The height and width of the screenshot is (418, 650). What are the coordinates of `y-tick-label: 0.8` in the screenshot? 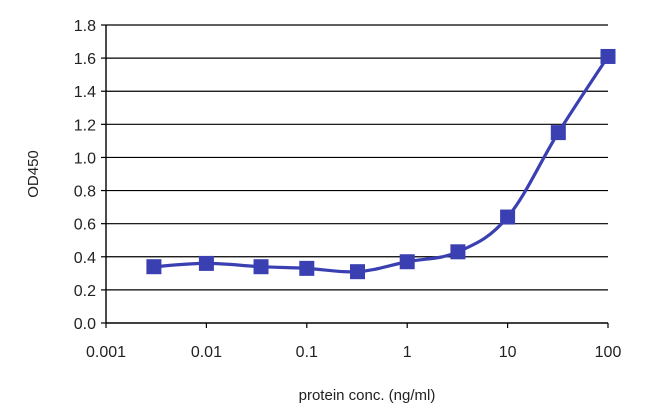 It's located at (85, 192).